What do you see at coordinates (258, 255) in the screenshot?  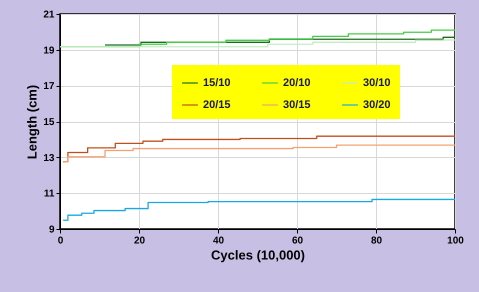 I see `x-axis-title: Cycles (10,000)` at bounding box center [258, 255].